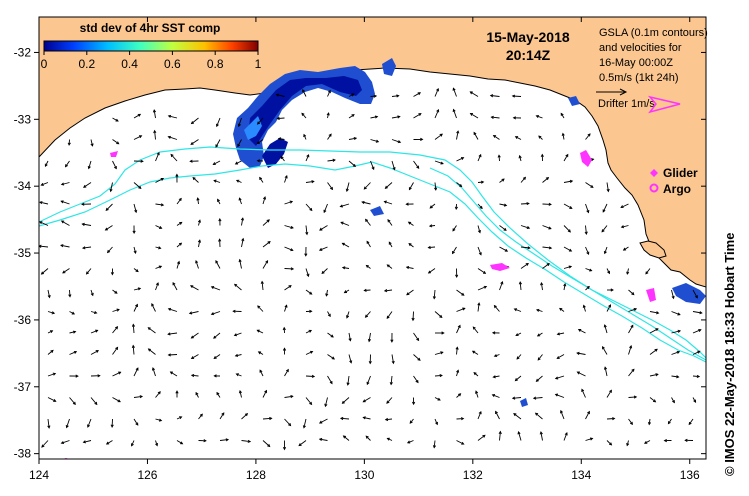  What do you see at coordinates (172, 64) in the screenshot?
I see `colorbar-tick-label: 0.6` at bounding box center [172, 64].